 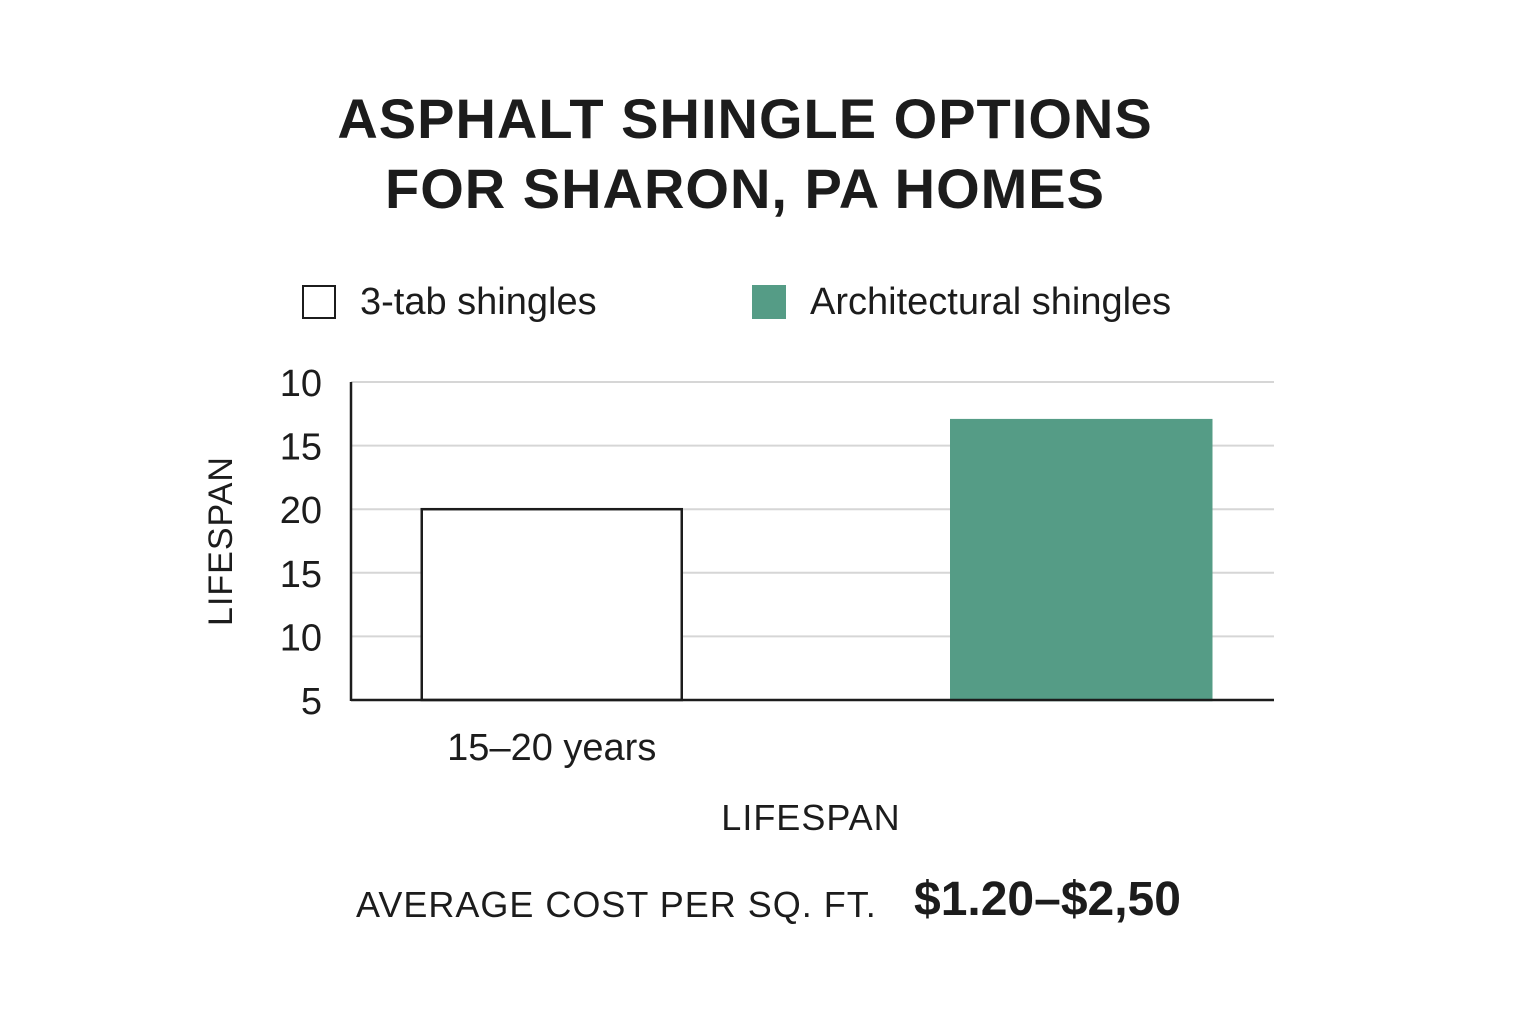 I want to click on x-axis-label: LIFESPAN, so click(x=810, y=817).